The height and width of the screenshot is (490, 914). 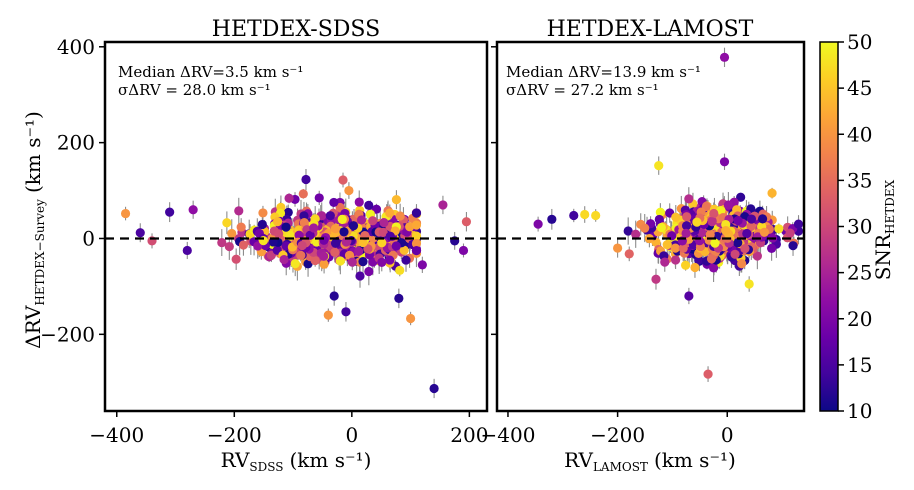 I want to click on x-tick-label: 200, so click(x=469, y=435).